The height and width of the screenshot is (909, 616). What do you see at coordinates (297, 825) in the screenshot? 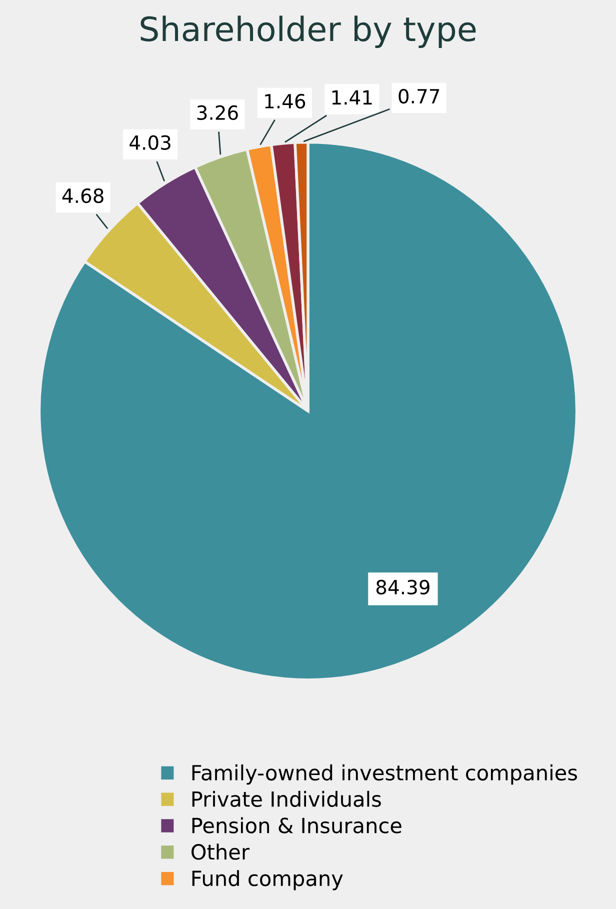
I see `legend-label: Pension & Insurance` at bounding box center [297, 825].